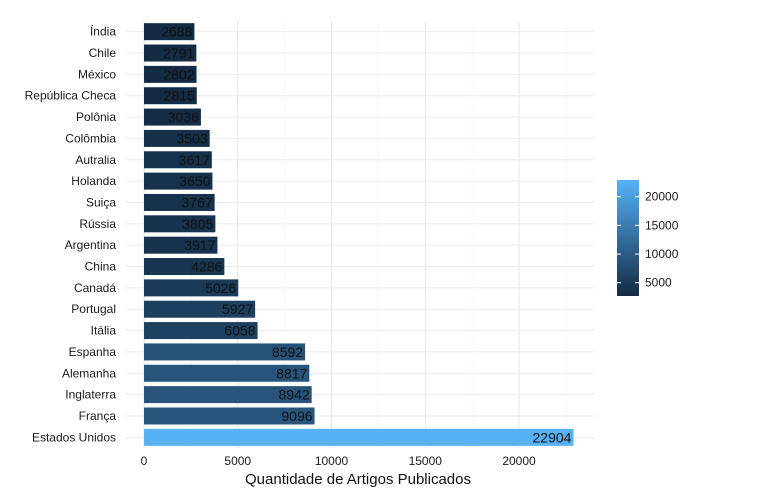  Describe the element at coordinates (178, 53) in the screenshot. I see `bar-value-label: 2791` at that location.